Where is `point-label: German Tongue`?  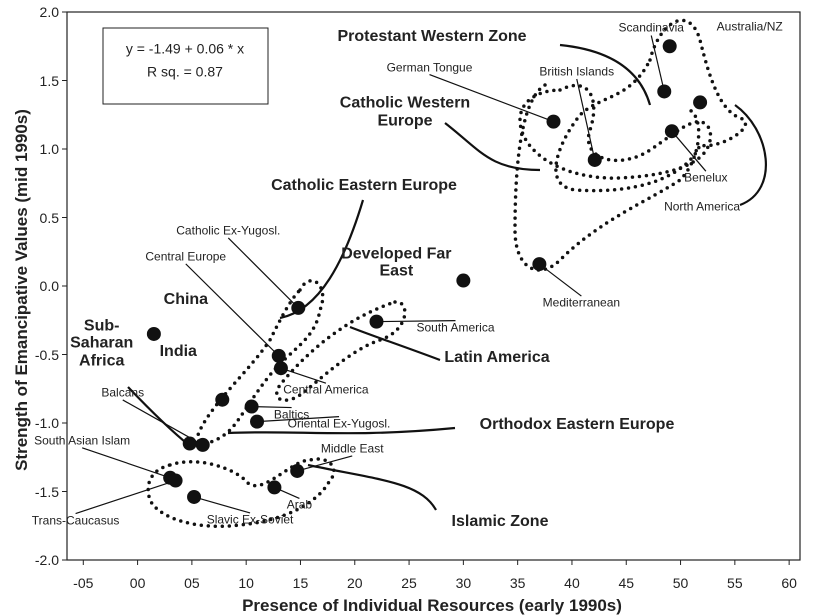
point-label: German Tongue is located at coordinates (429, 67).